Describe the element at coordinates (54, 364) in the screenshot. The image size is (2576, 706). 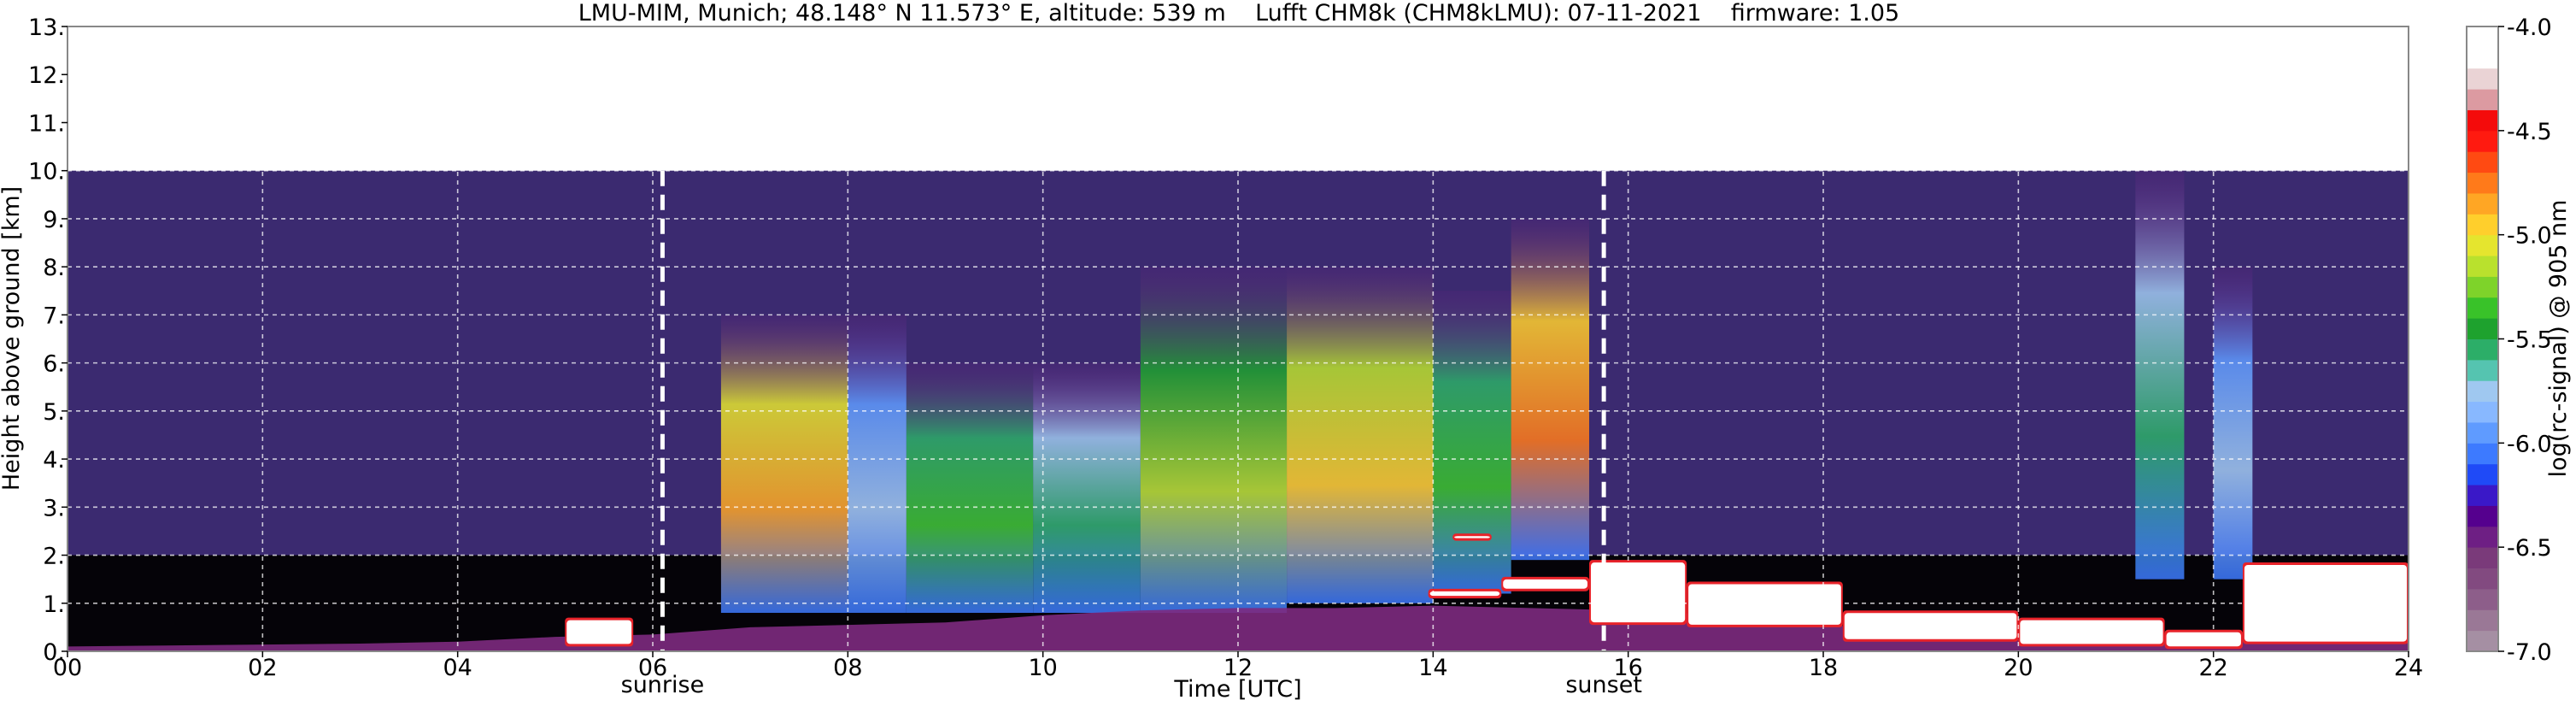
I see `y-tick-label: 6.` at that location.